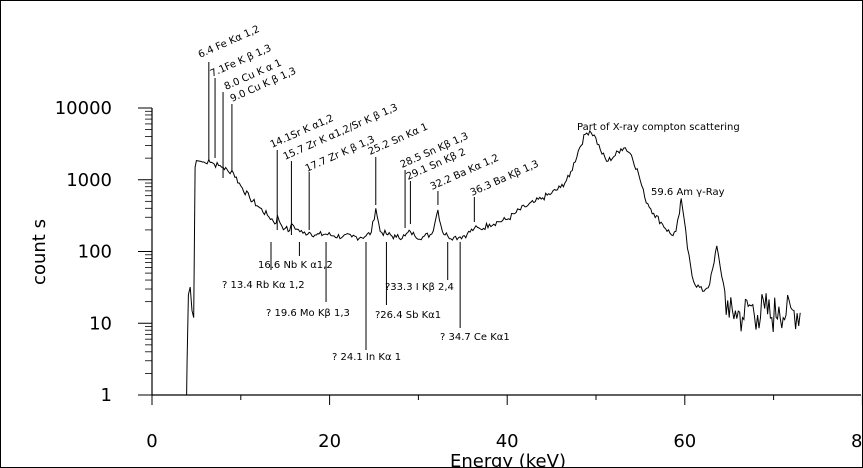 The width and height of the screenshot is (863, 468). What do you see at coordinates (475, 337) in the screenshot?
I see `peak-annotation-label: ? 34.7 Ce Kα1` at bounding box center [475, 337].